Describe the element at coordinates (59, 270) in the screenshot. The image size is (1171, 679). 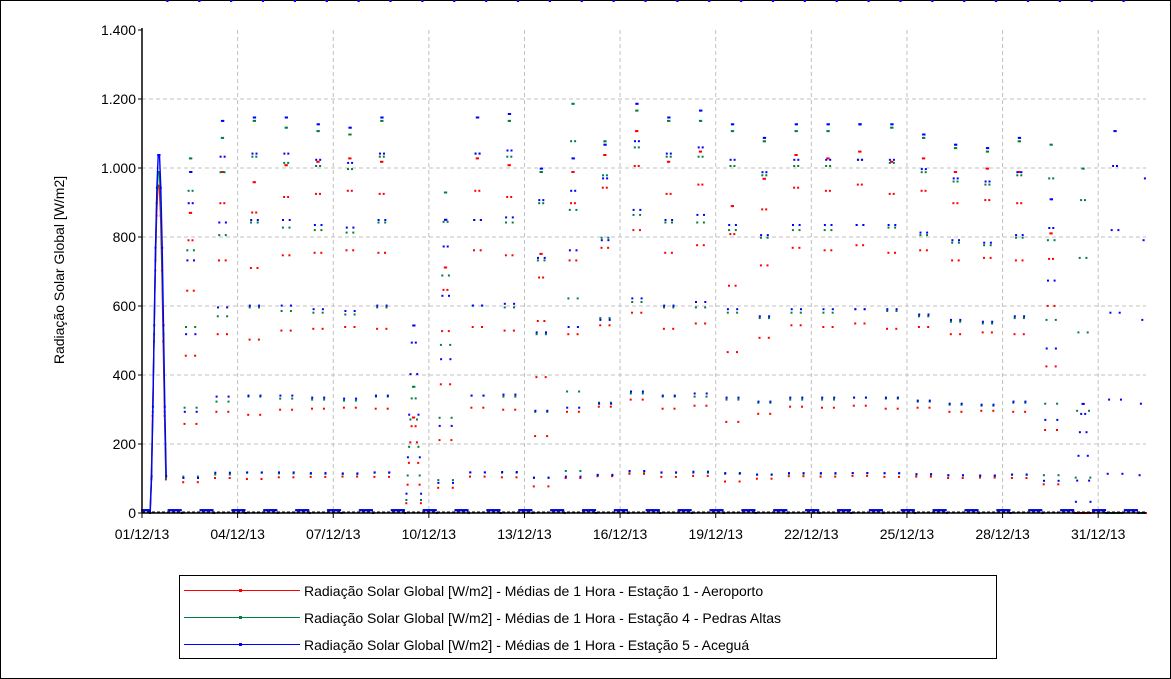
I see `y-axis-label: Radiação Solar Global [W/m2]` at that location.